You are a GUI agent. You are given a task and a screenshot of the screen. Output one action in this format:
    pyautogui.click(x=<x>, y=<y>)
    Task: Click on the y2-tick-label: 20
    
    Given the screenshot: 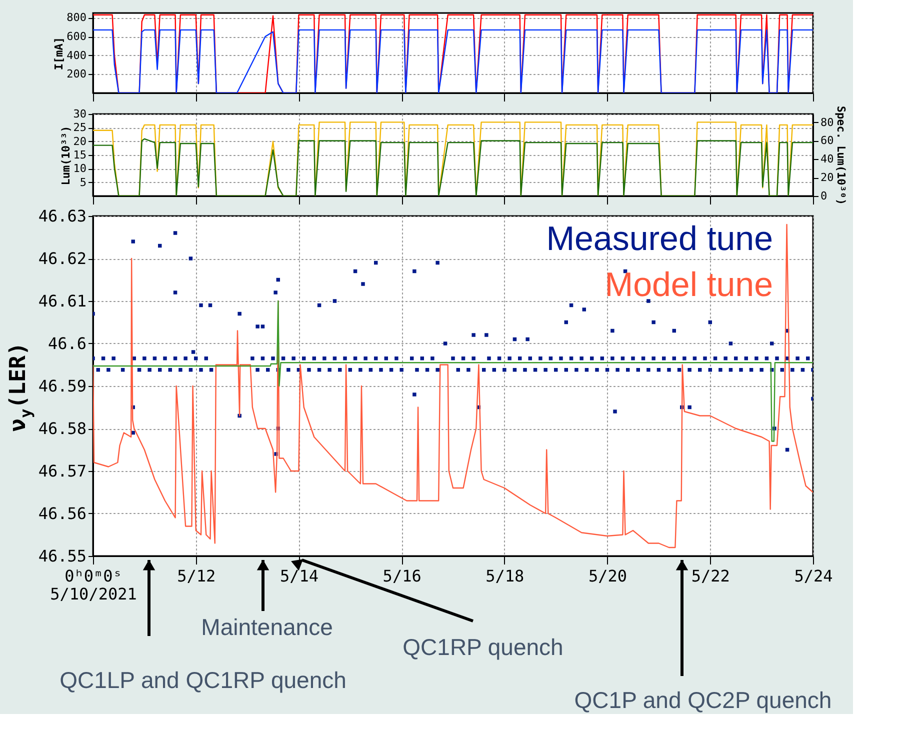 What is the action you would take?
    pyautogui.click(x=827, y=177)
    